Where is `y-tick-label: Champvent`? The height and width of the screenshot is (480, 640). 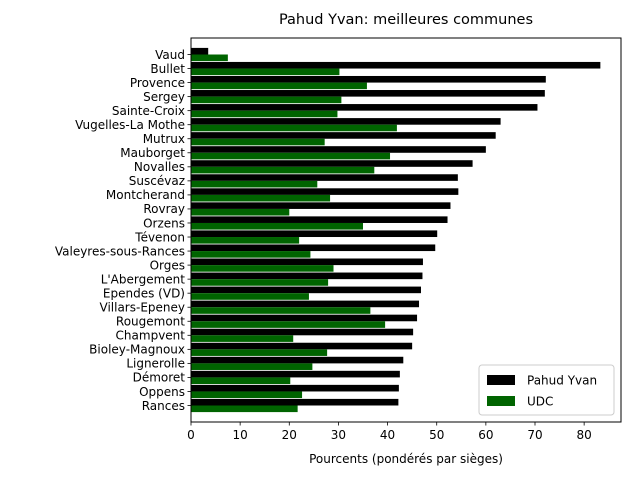
y-tick-label: Champvent is located at coordinates (151, 336).